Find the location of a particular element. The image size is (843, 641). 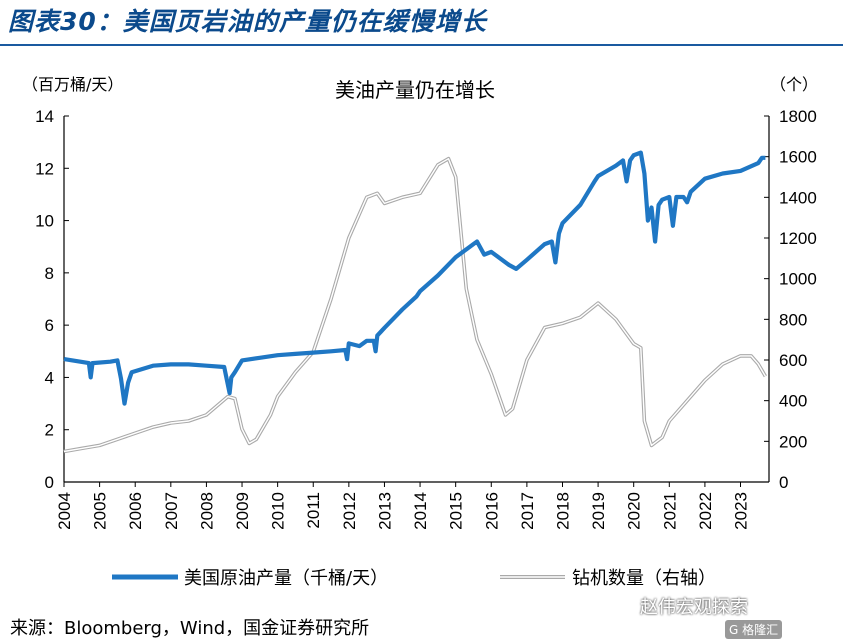

x-tick-label: 2004 is located at coordinates (64, 511).